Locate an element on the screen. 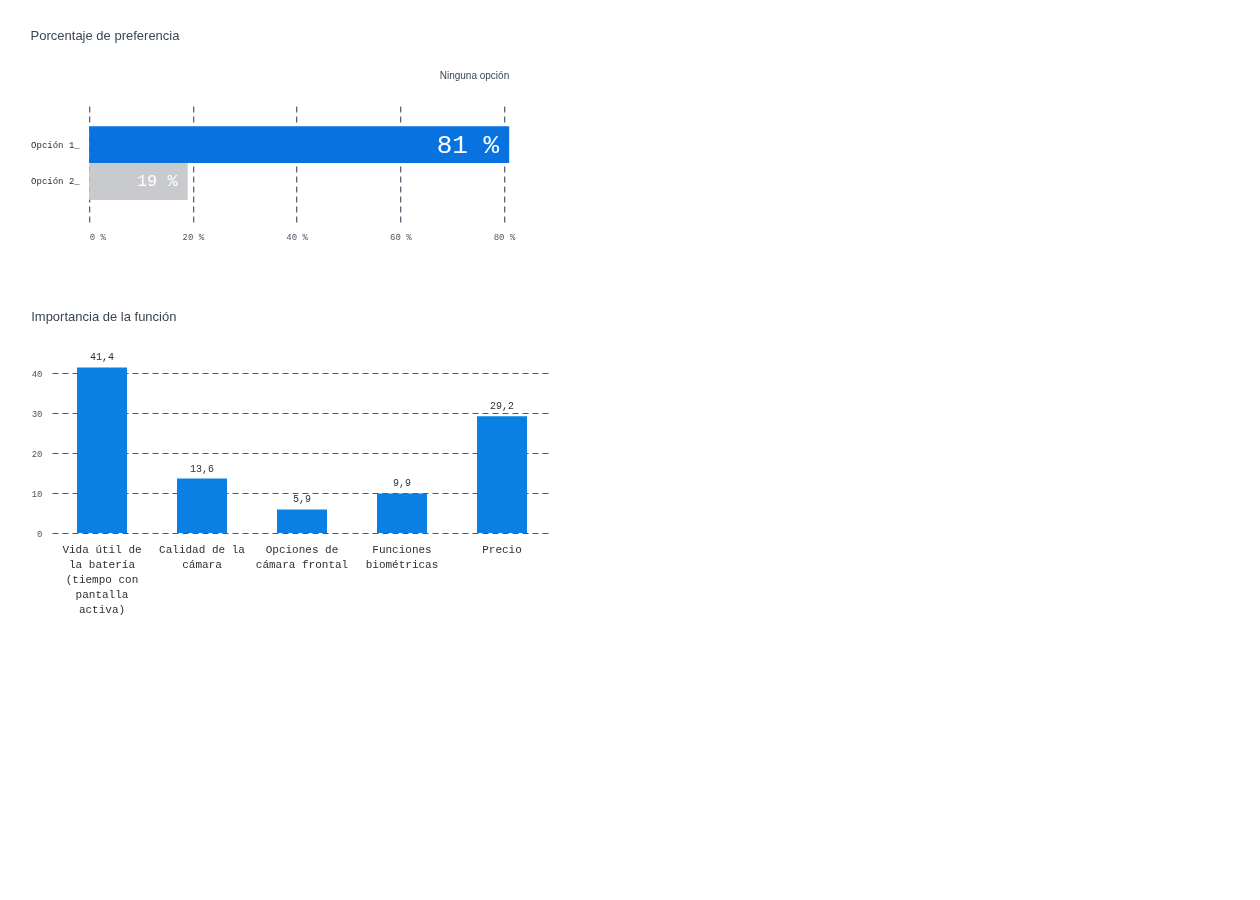 This screenshot has height=900, width=1260. y-tick-label: Opción 2_ is located at coordinates (56, 182).